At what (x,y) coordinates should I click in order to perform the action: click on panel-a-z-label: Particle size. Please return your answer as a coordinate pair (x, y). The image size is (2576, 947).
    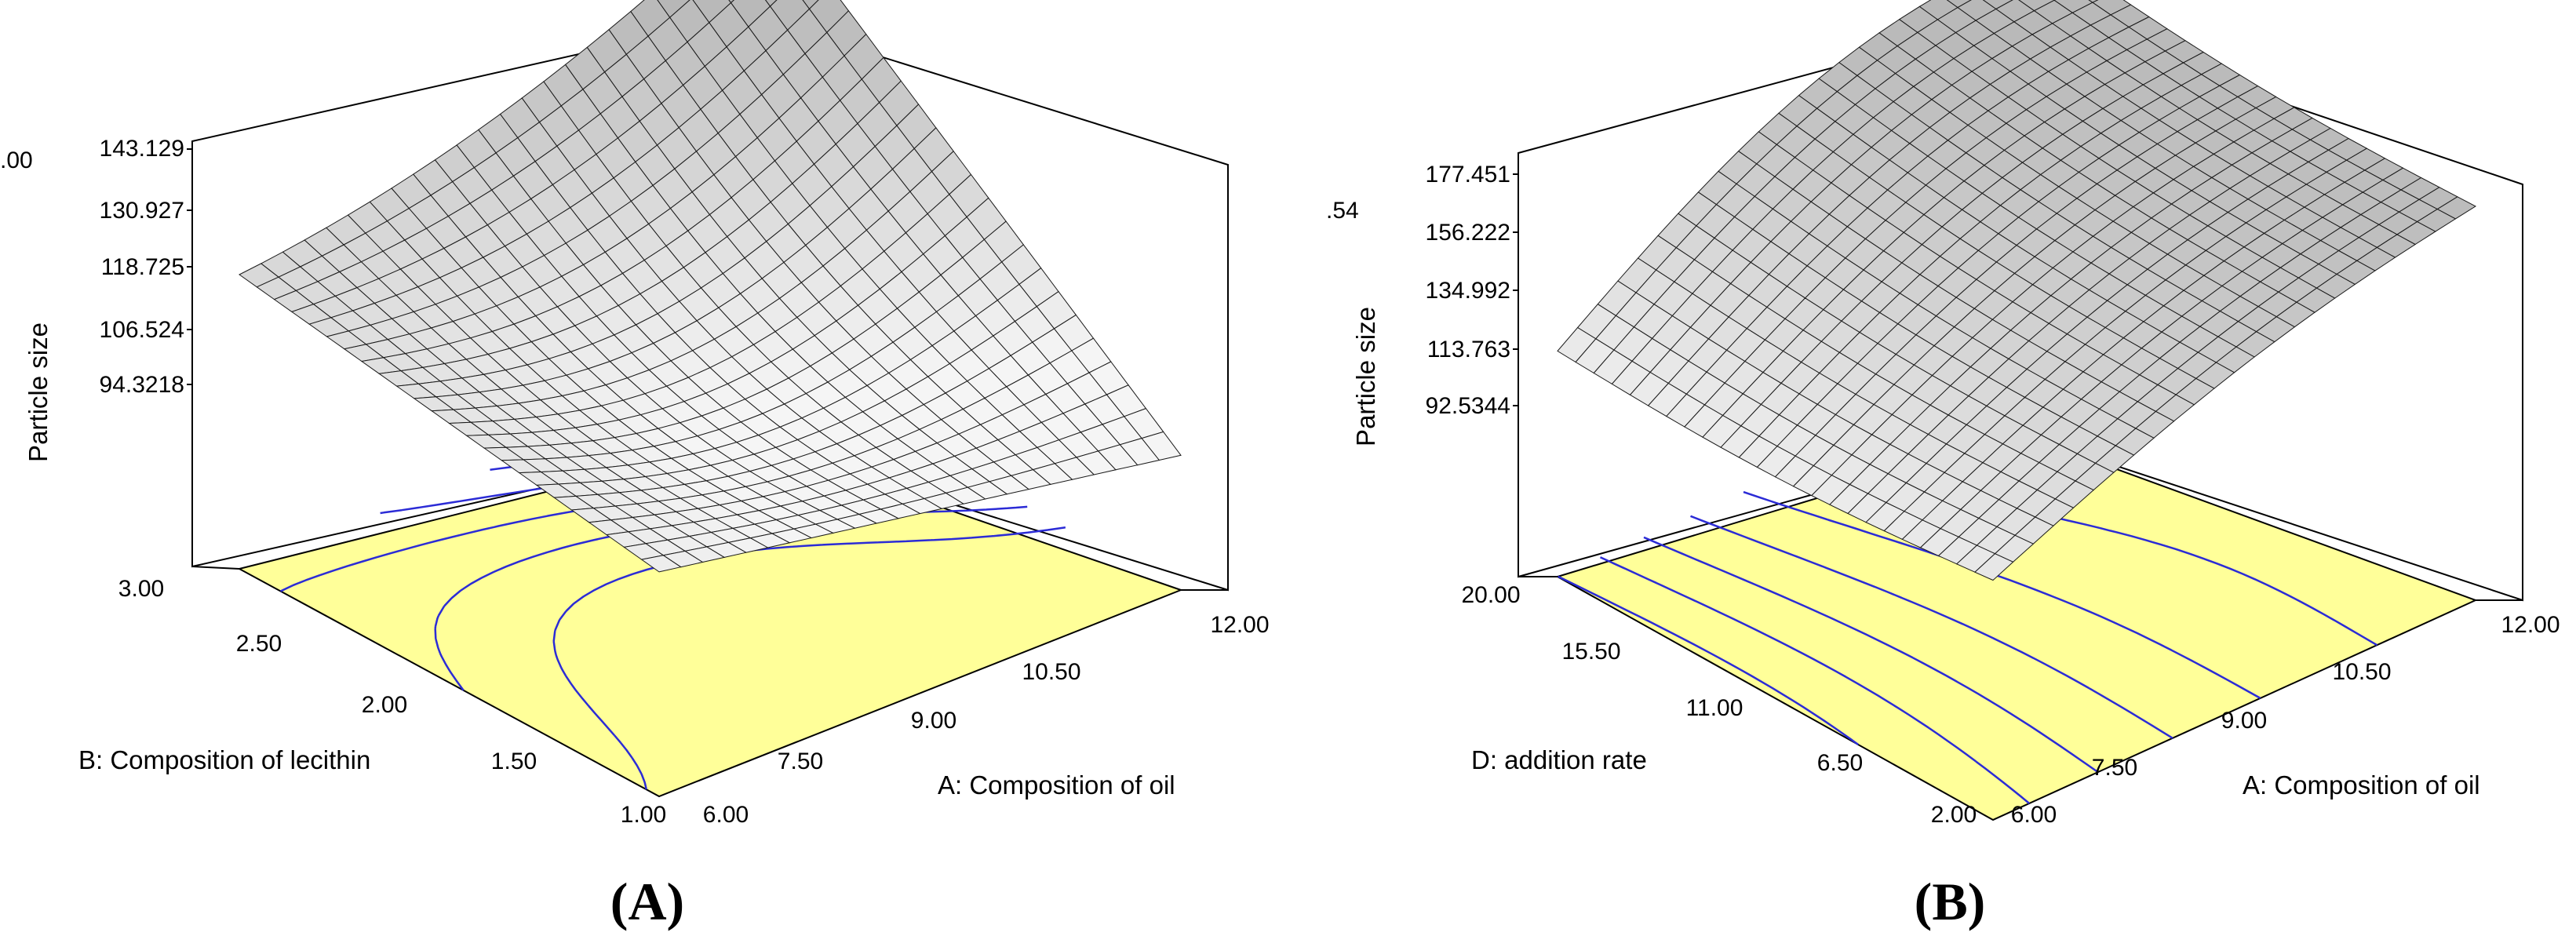
    Looking at the image, I should click on (38, 392).